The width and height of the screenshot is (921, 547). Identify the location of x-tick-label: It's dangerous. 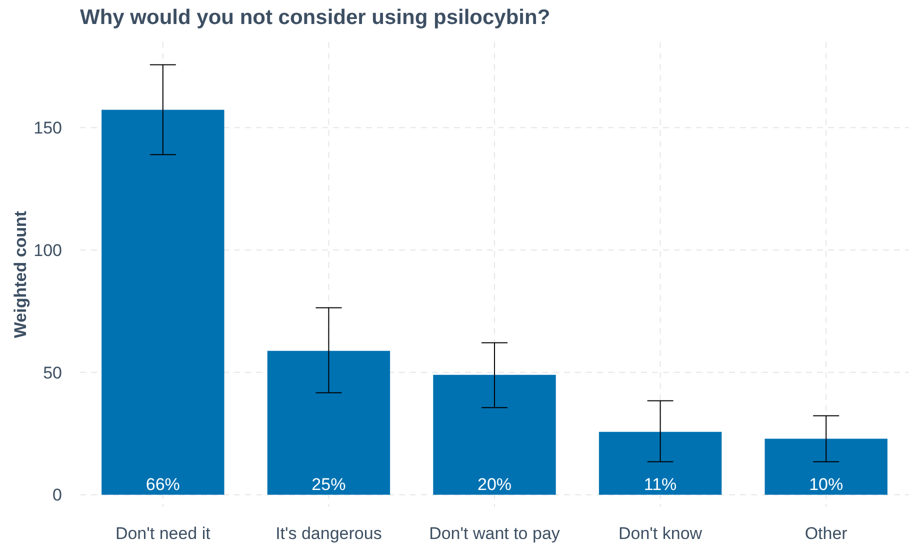
(329, 533).